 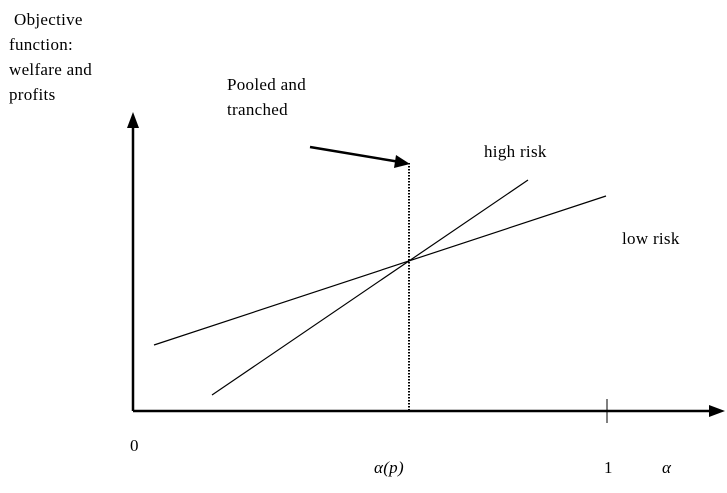 What do you see at coordinates (717, 411) in the screenshot?
I see `x-axis-arrowhead` at bounding box center [717, 411].